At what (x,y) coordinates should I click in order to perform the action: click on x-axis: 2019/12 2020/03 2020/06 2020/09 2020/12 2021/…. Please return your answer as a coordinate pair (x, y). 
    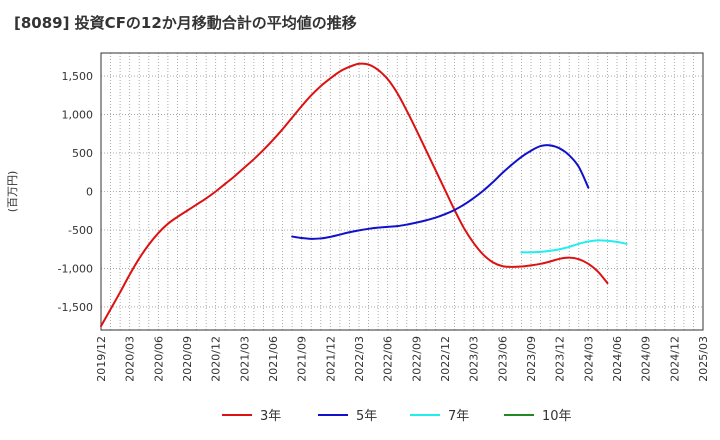
    Looking at the image, I should click on (402, 359).